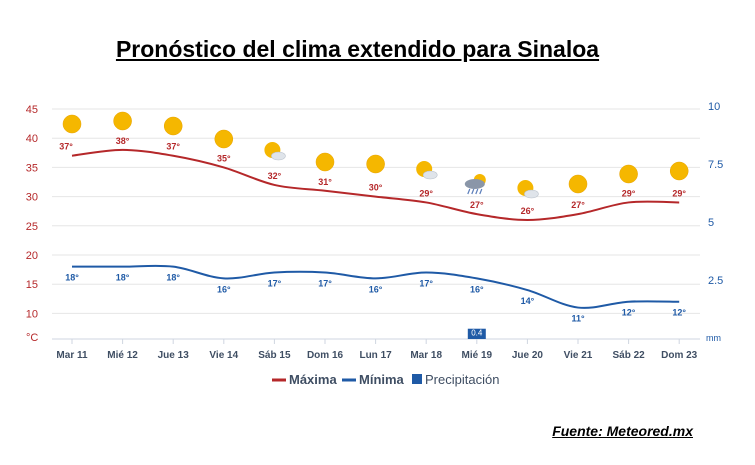  I want to click on legend: Máxima Mínima Precipitación, so click(385, 379).